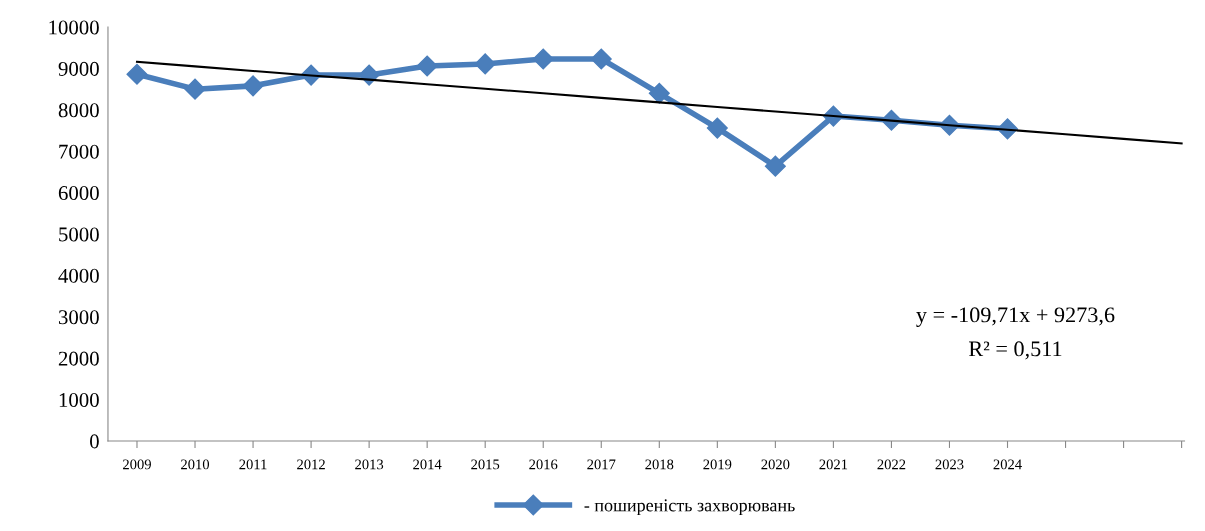 The image size is (1205, 531). What do you see at coordinates (1015, 350) in the screenshot?
I see `annotation: R² = 0,511` at bounding box center [1015, 350].